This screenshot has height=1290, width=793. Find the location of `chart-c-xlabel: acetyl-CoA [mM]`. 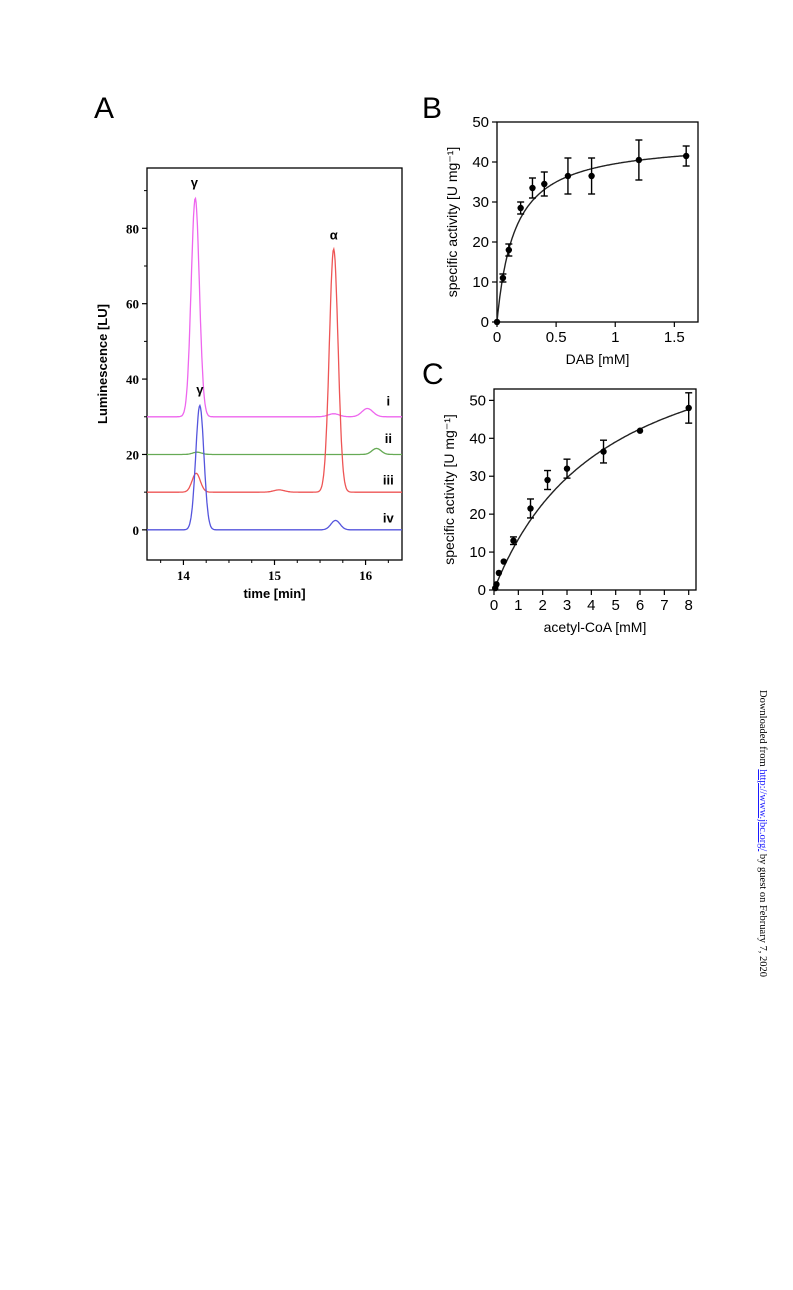

chart-c-xlabel: acetyl-CoA [mM] is located at coordinates (595, 627).